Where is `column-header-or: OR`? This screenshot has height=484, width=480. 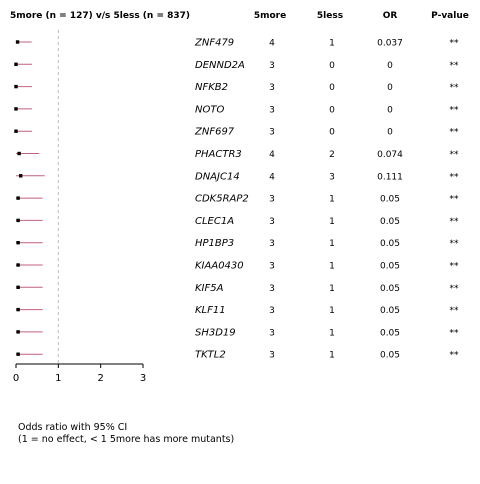 column-header-or: OR is located at coordinates (390, 16).